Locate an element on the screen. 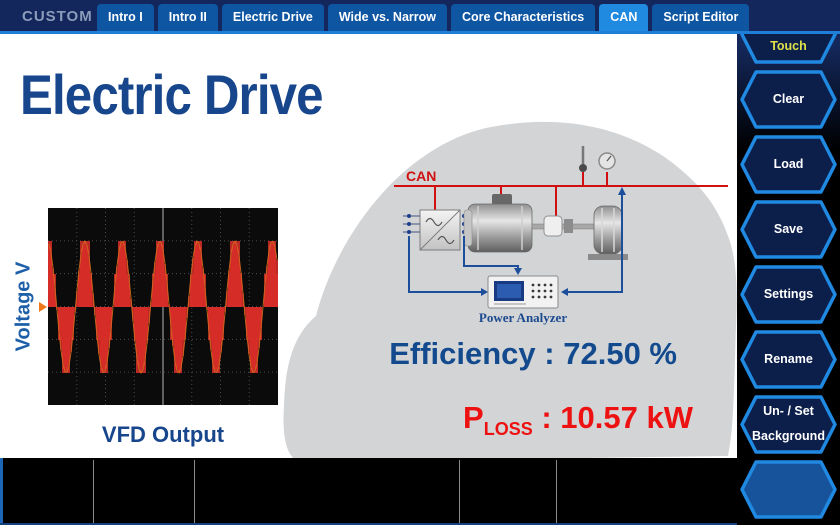 This screenshot has height=525, width=840. ploss-value: 10.57 kW is located at coordinates (626, 417).